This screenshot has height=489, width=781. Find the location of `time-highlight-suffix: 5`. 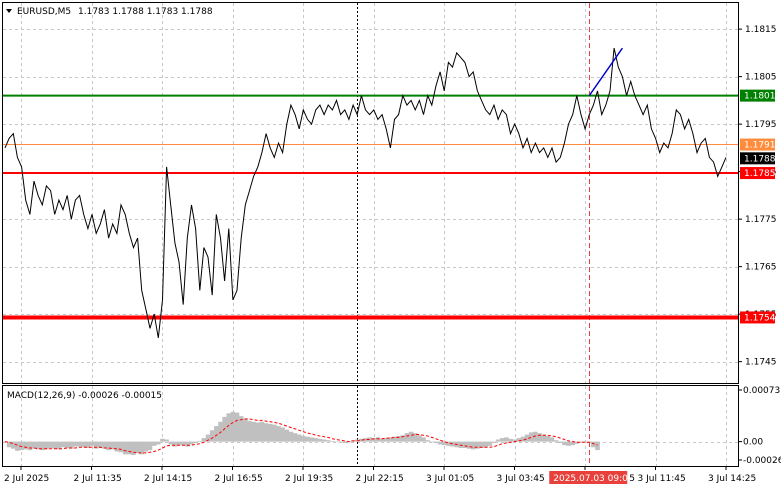

time-highlight-suffix: 5 is located at coordinates (632, 479).